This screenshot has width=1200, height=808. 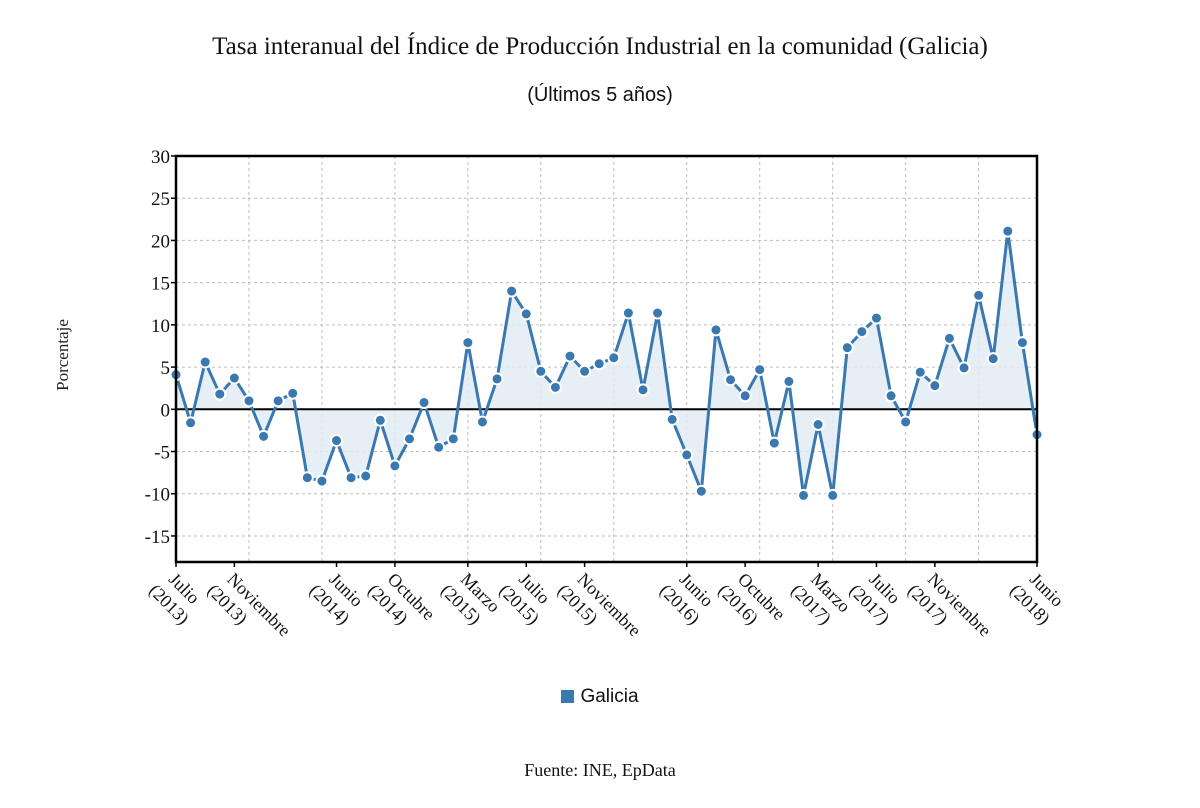 I want to click on legend: Galicia, so click(x=600, y=697).